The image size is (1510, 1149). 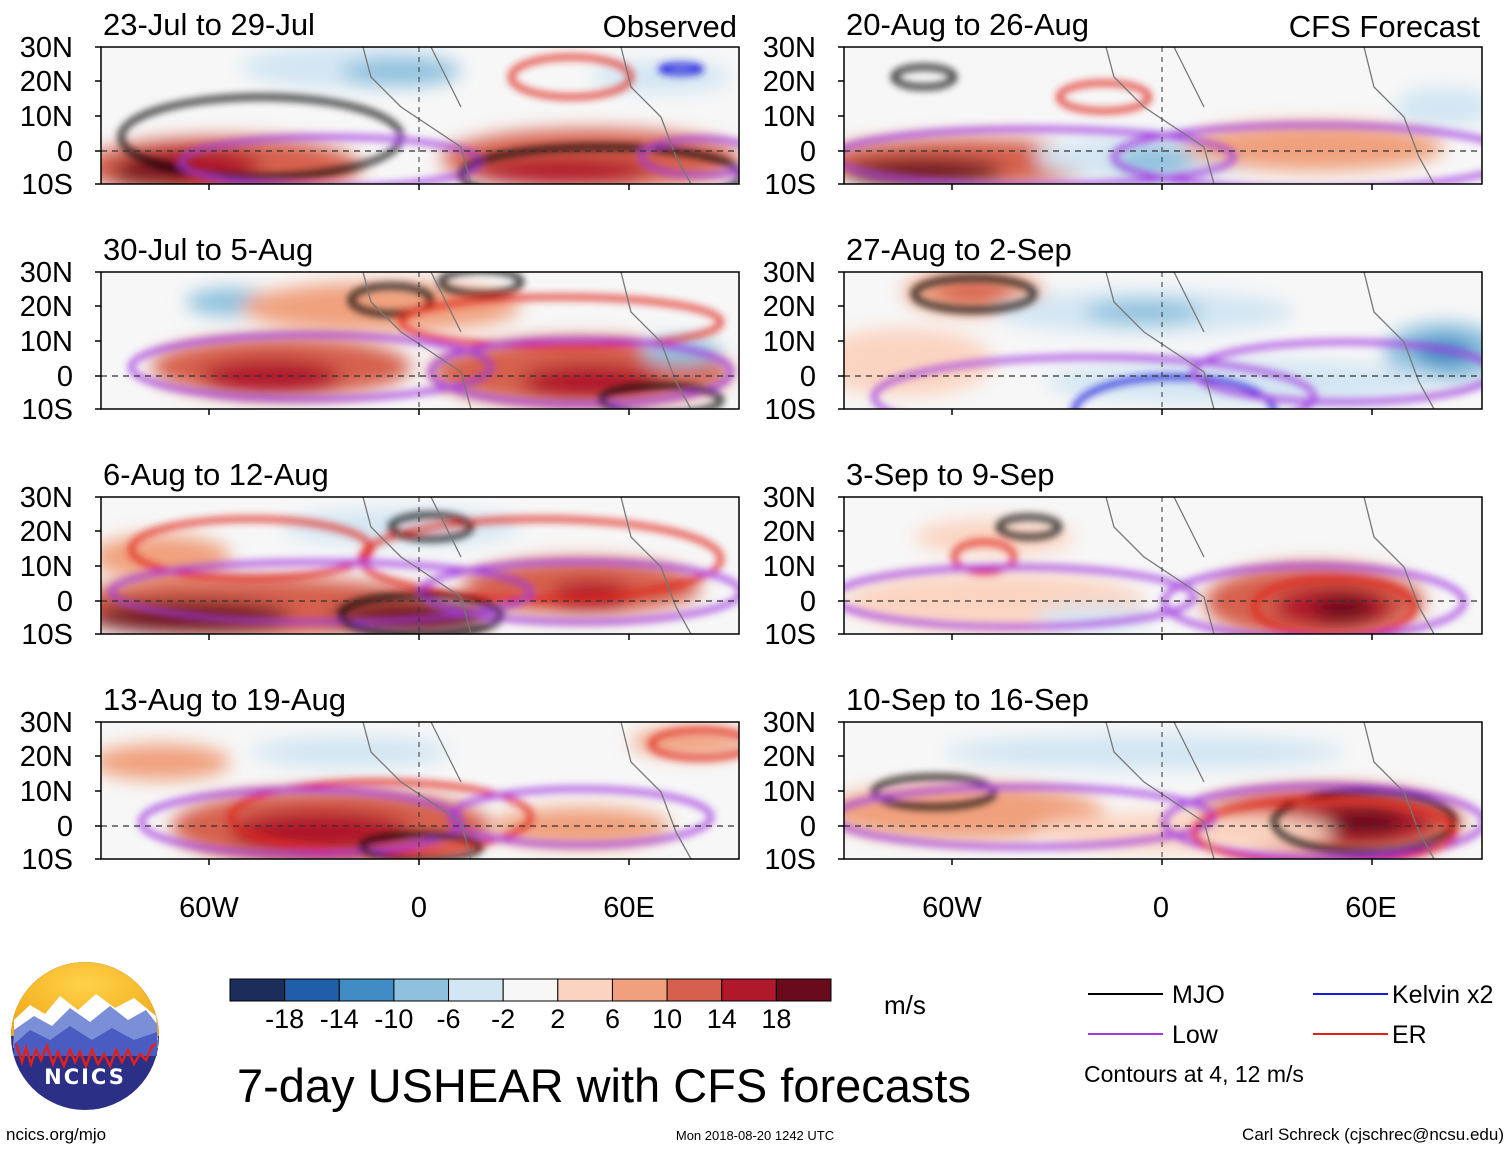 What do you see at coordinates (56, 1134) in the screenshot?
I see `footer-url: ncics.org/mjo` at bounding box center [56, 1134].